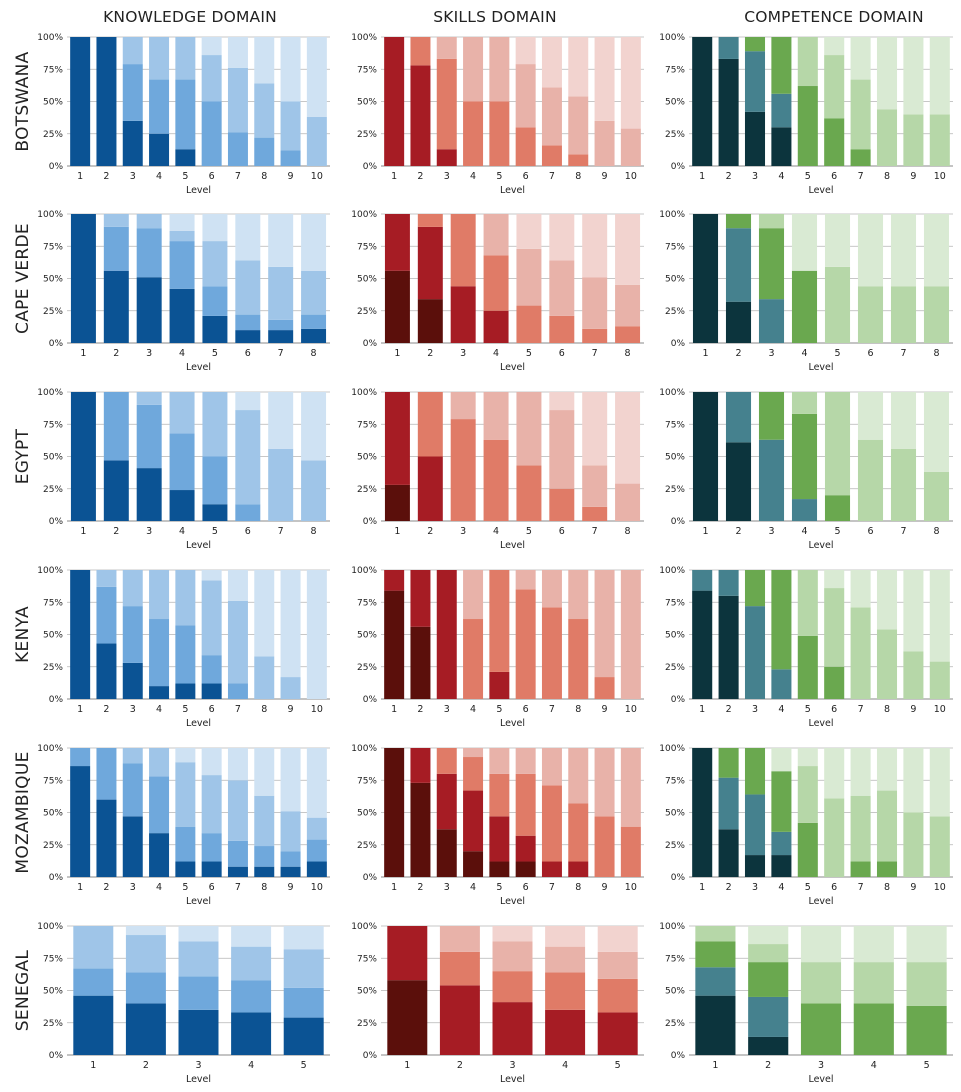  Describe the element at coordinates (755, 709) in the screenshot. I see `x-tick-label: 3` at that location.